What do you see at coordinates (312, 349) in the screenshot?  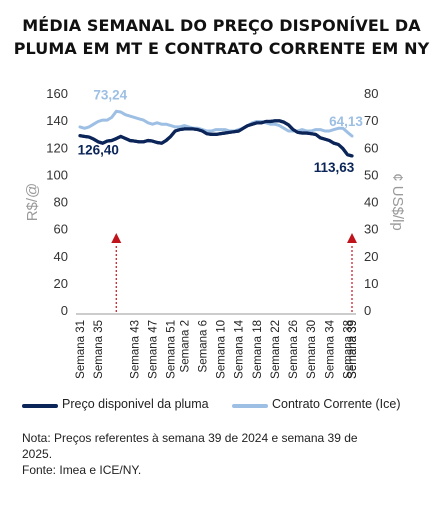 I see `x-tick-label: Semana 30` at bounding box center [312, 349].